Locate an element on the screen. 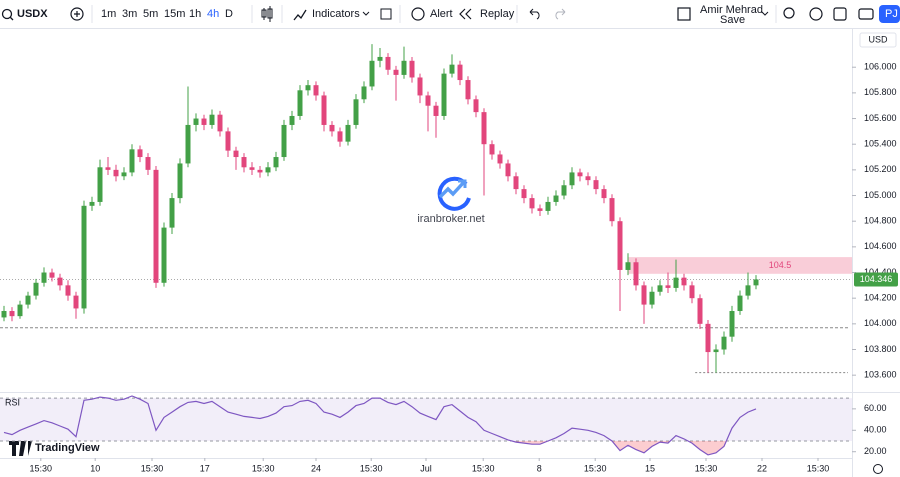 Image resolution: width=900 pixels, height=477 pixels. undo is located at coordinates (534, 14).